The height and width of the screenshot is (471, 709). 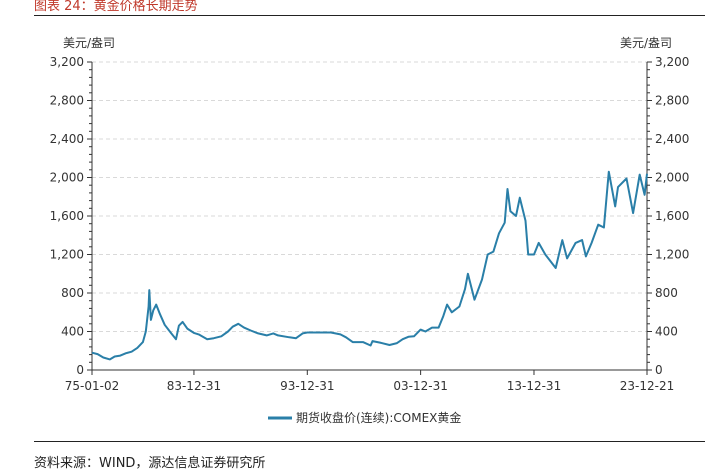 I want to click on left-y-tick-label: 2,800, so click(x=67, y=101).